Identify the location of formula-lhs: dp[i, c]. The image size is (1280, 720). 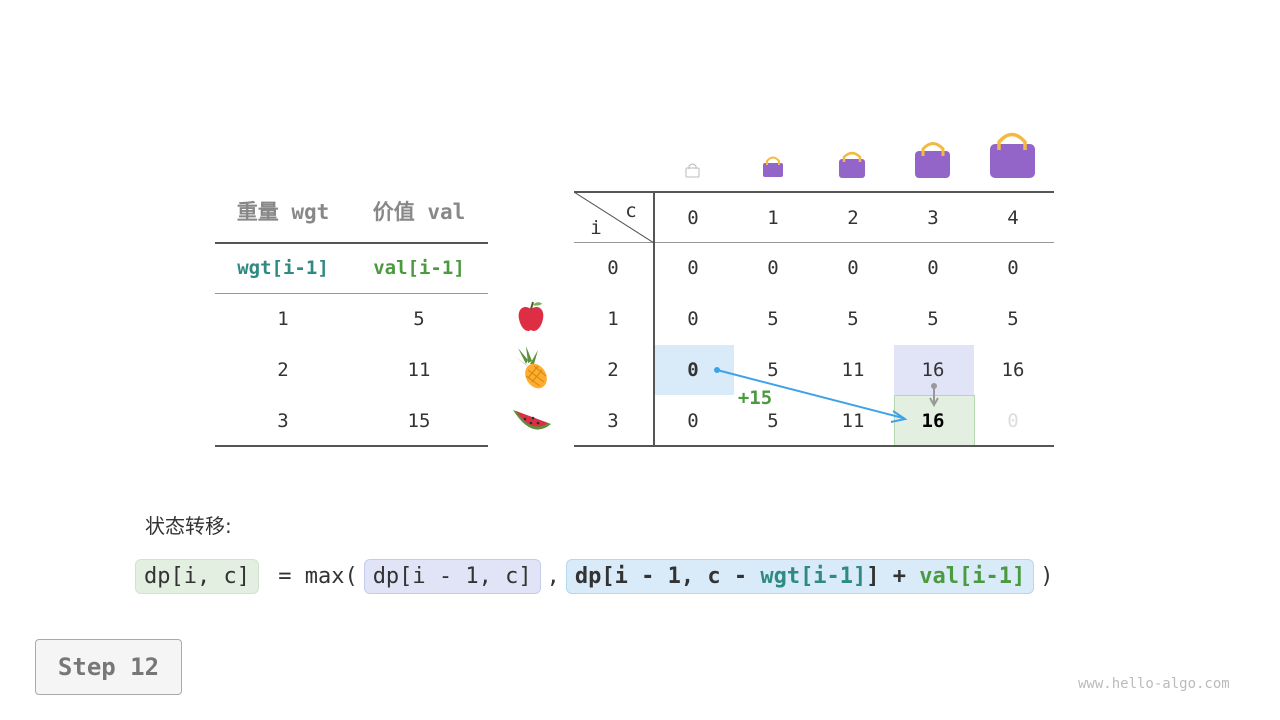
(197, 576).